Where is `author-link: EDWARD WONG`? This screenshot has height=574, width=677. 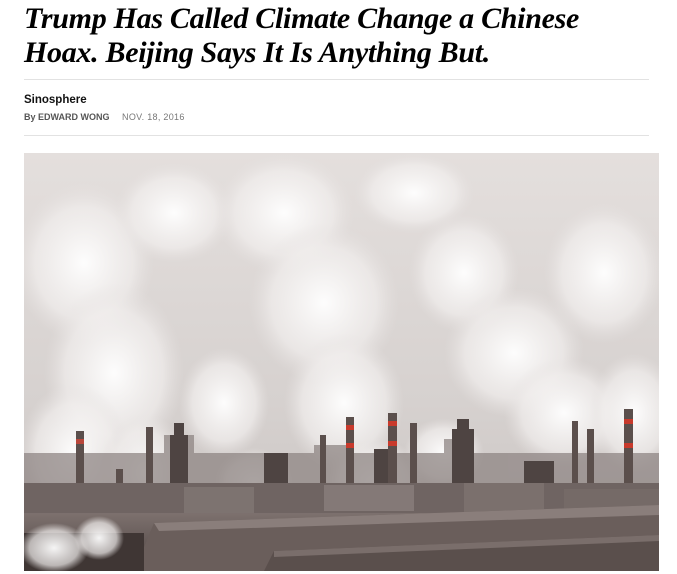
author-link: EDWARD WONG is located at coordinates (74, 117).